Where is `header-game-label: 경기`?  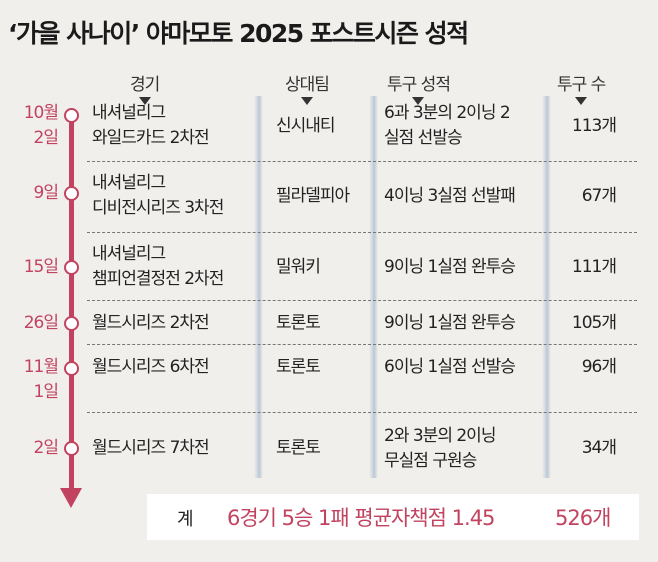
header-game-label: 경기 is located at coordinates (145, 85).